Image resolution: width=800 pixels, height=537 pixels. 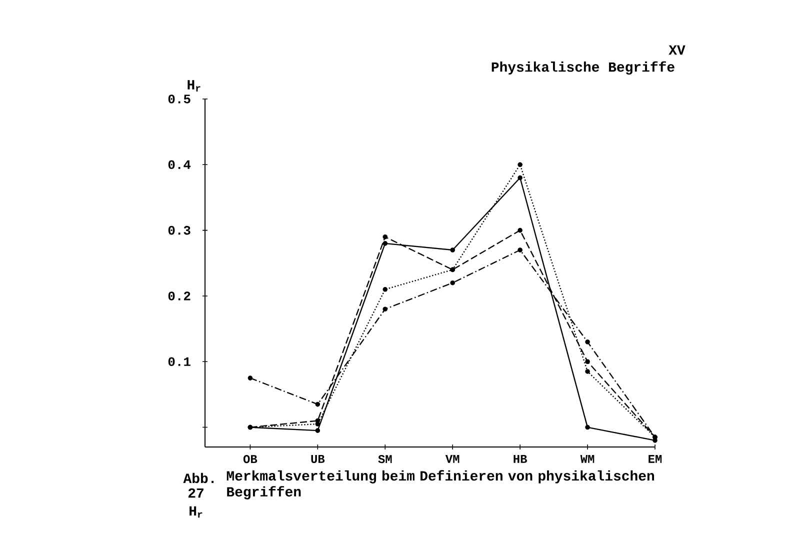 I want to click on y-tick-label: 0.3, so click(x=179, y=230).